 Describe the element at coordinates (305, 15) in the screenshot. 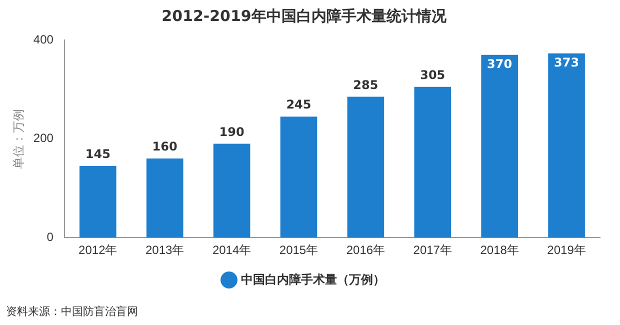

I see `chart-title: 2012-2019年中国白内障手术量统计情况` at that location.